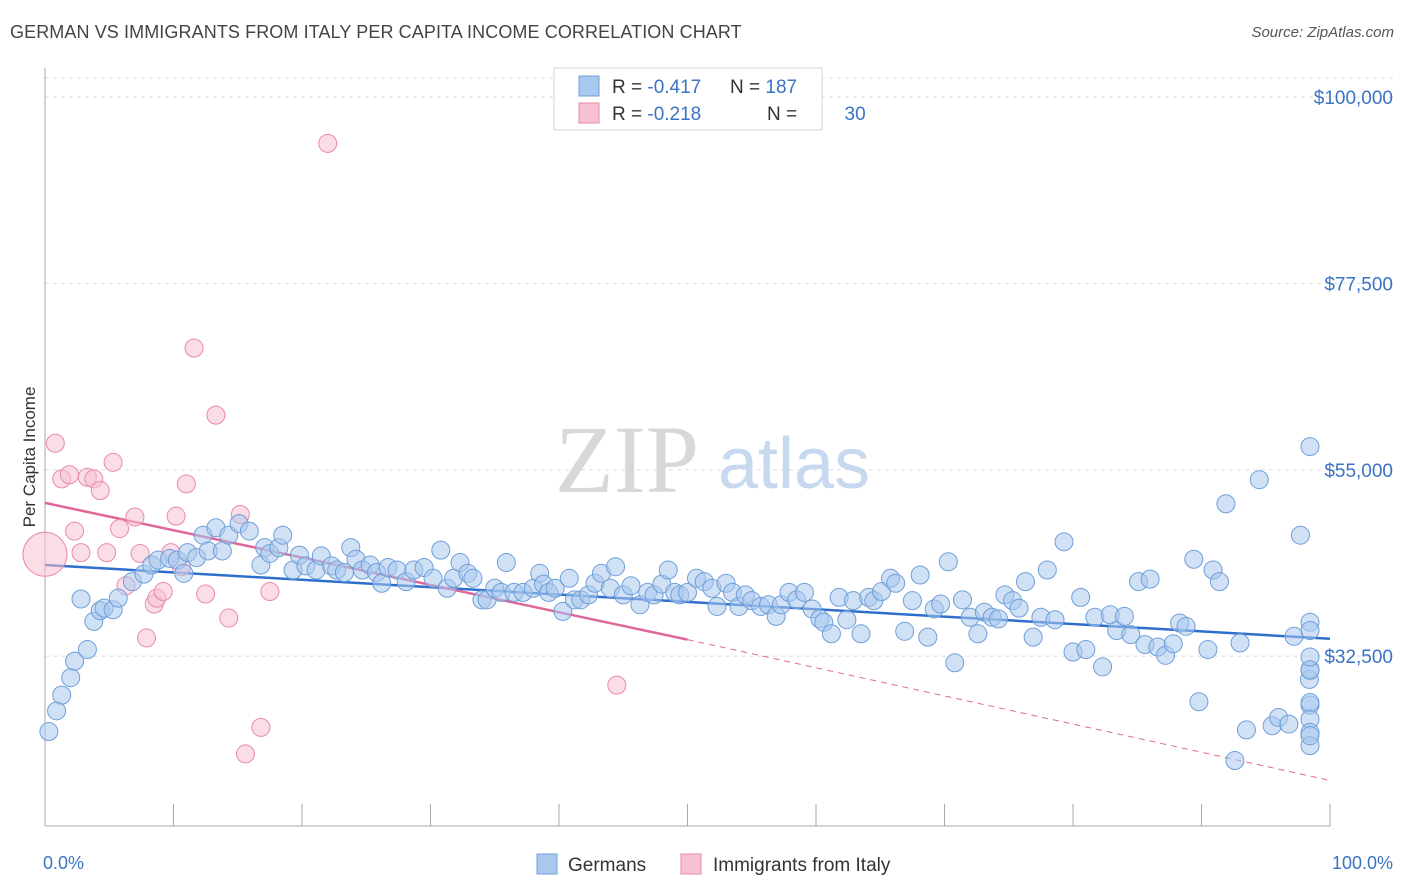  Describe the element at coordinates (29, 457) in the screenshot. I see `y-axis-title: Per Capita Income` at that location.